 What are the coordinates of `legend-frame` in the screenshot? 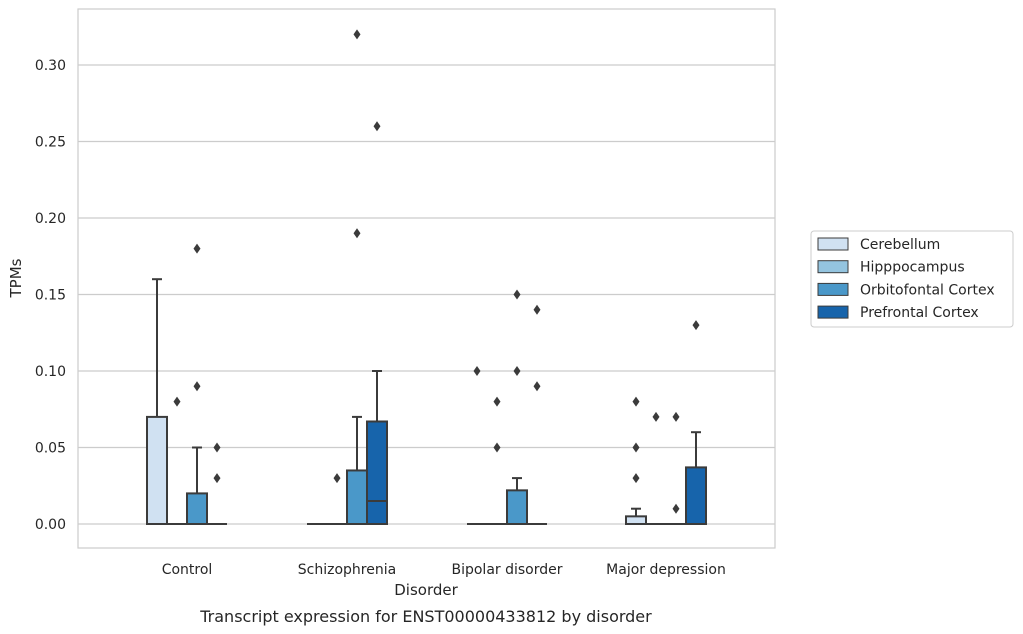 It's located at (912, 279).